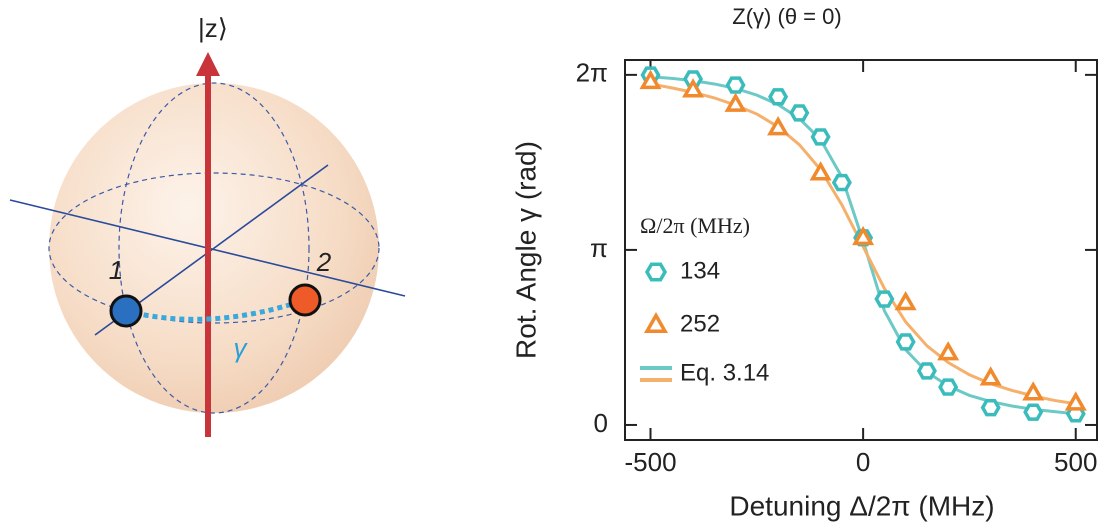 The image size is (1116, 531). What do you see at coordinates (863, 462) in the screenshot?
I see `x-tick-label: 0` at bounding box center [863, 462].